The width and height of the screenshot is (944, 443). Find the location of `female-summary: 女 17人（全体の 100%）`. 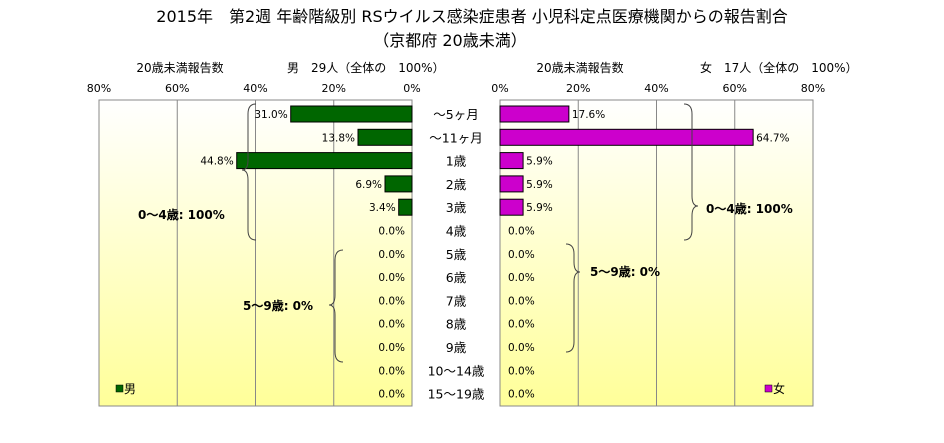

female-summary: 女 17人（全体の 100%） is located at coordinates (779, 67).